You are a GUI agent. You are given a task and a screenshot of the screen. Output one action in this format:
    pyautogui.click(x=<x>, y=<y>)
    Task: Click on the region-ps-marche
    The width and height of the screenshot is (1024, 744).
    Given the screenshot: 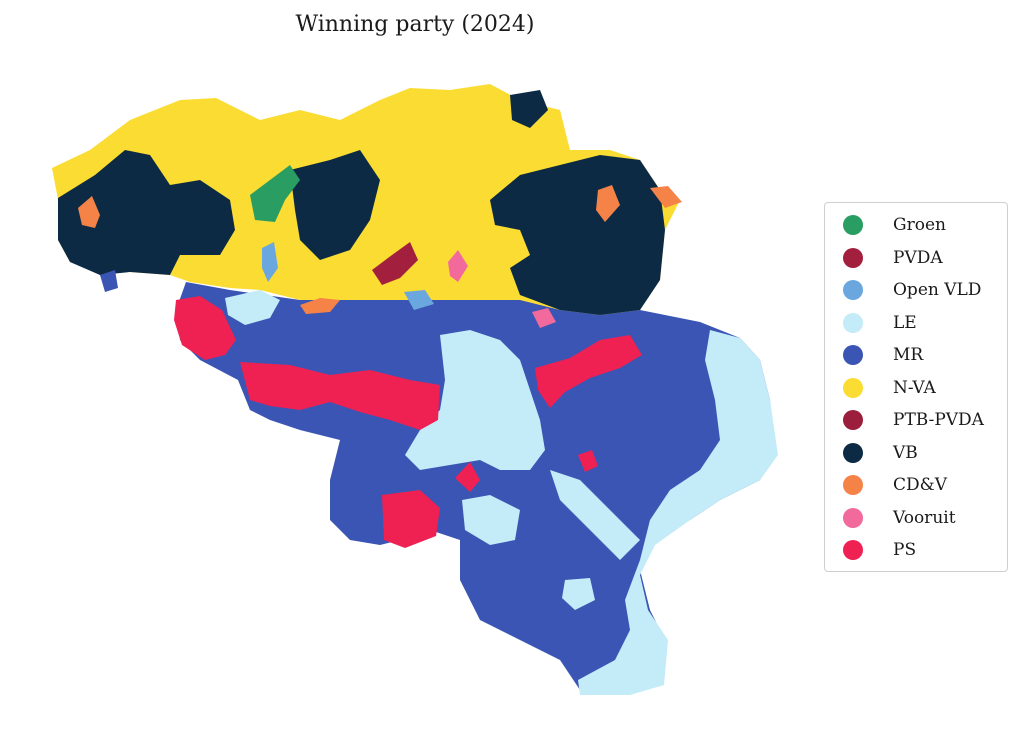 What is the action you would take?
    pyautogui.click(x=588, y=461)
    